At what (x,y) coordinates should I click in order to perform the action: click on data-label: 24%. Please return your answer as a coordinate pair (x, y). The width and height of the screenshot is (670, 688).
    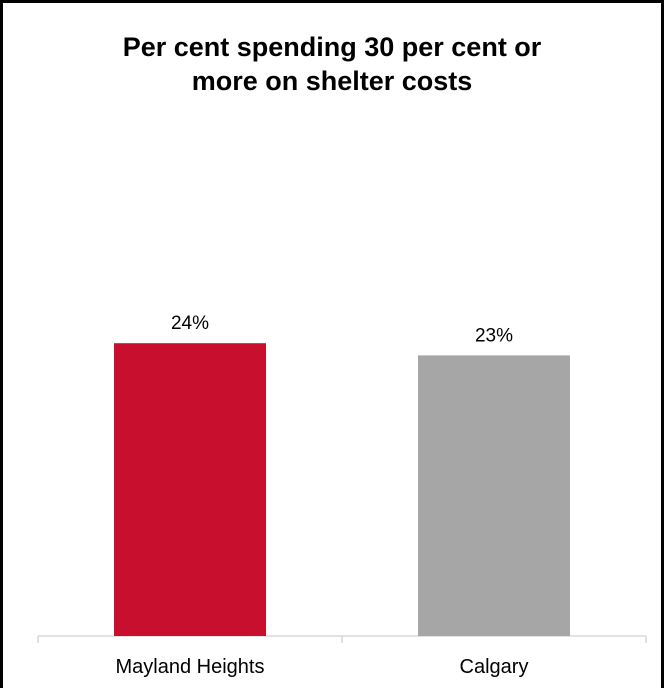
    Looking at the image, I should click on (190, 323).